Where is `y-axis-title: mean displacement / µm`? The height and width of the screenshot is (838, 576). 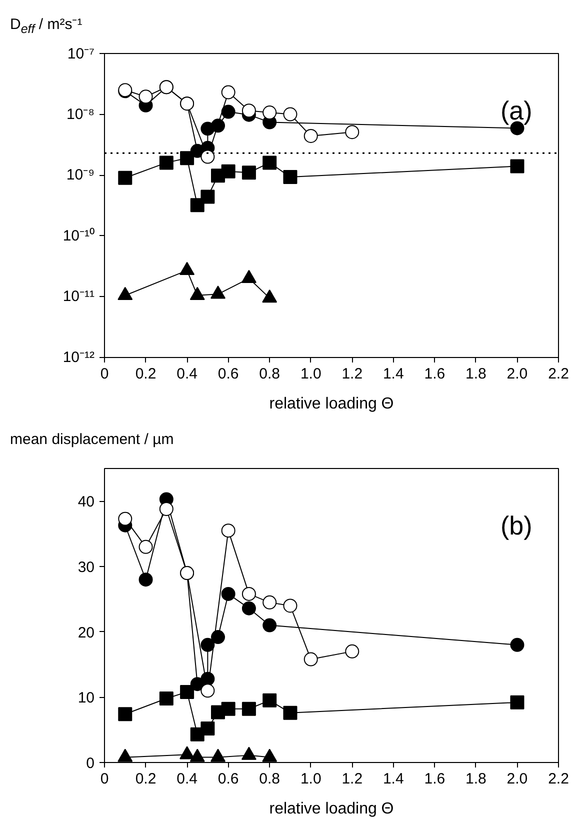 y-axis-title: mean displacement / µm is located at coordinates (92, 440).